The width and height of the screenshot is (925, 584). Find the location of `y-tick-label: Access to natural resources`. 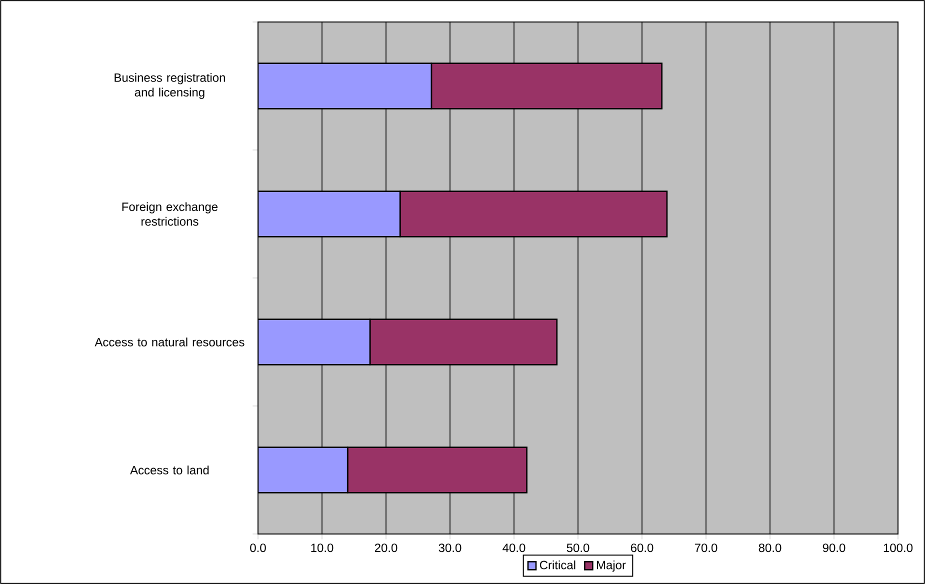

y-tick-label: Access to natural resources is located at coordinates (169, 342).